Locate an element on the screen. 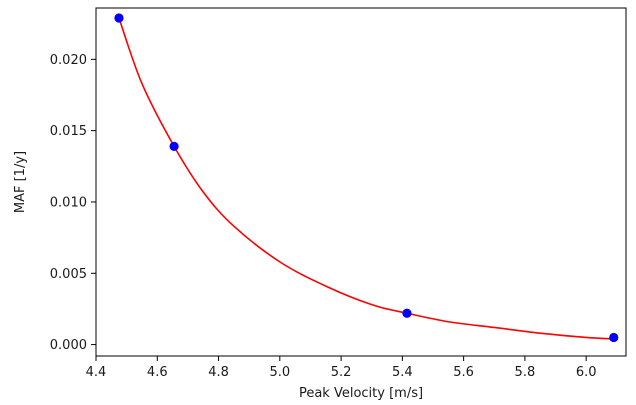 The image size is (636, 405). y-tick-label: 0.020 is located at coordinates (68, 60).